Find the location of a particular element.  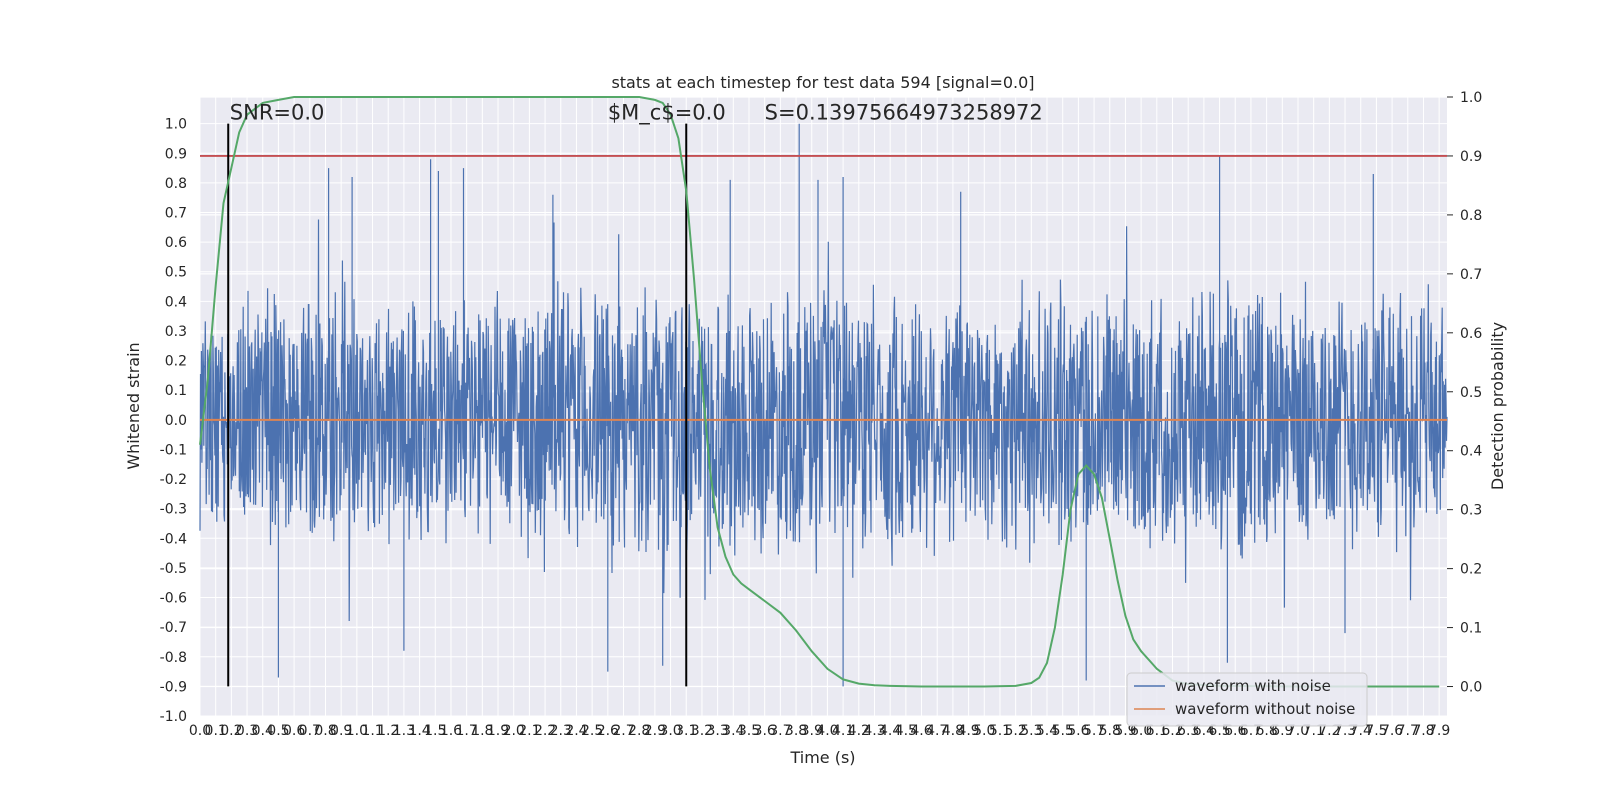

x-tick-label: 6.8 is located at coordinates (1266, 731).